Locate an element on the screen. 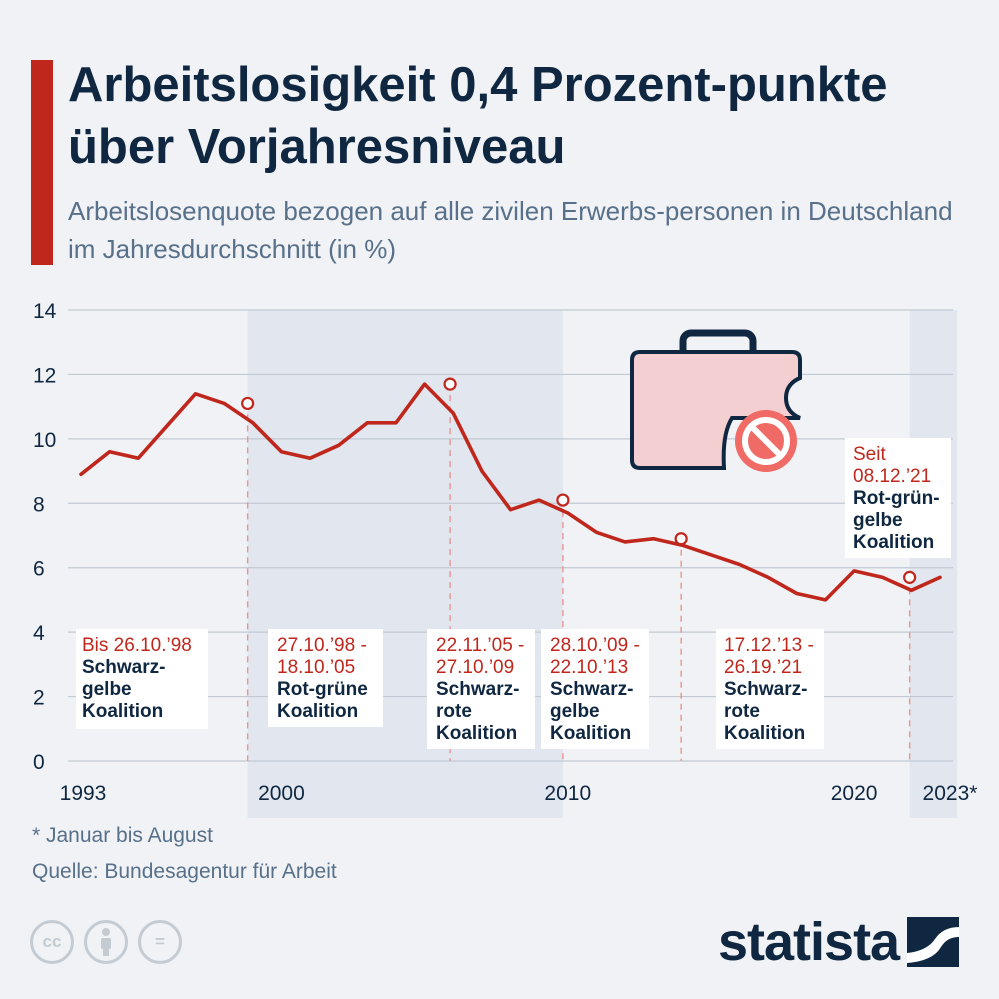  x-tick-label: 2010 is located at coordinates (567, 793).